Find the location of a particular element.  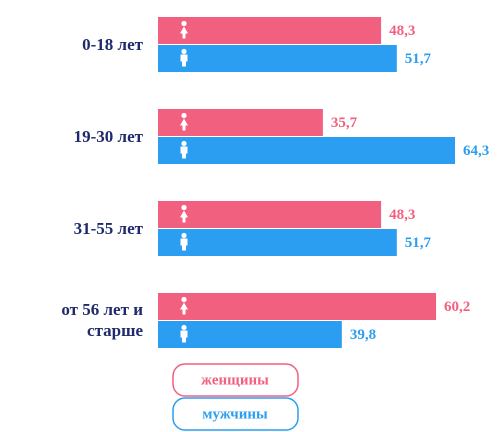

value-label: 60,2 is located at coordinates (457, 307).